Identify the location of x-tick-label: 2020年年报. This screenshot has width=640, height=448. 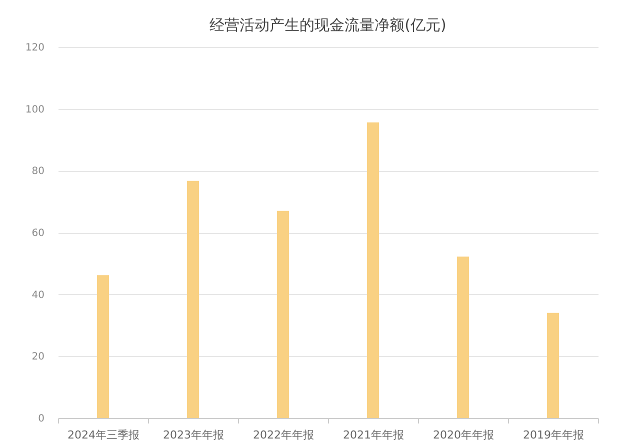
(463, 435).